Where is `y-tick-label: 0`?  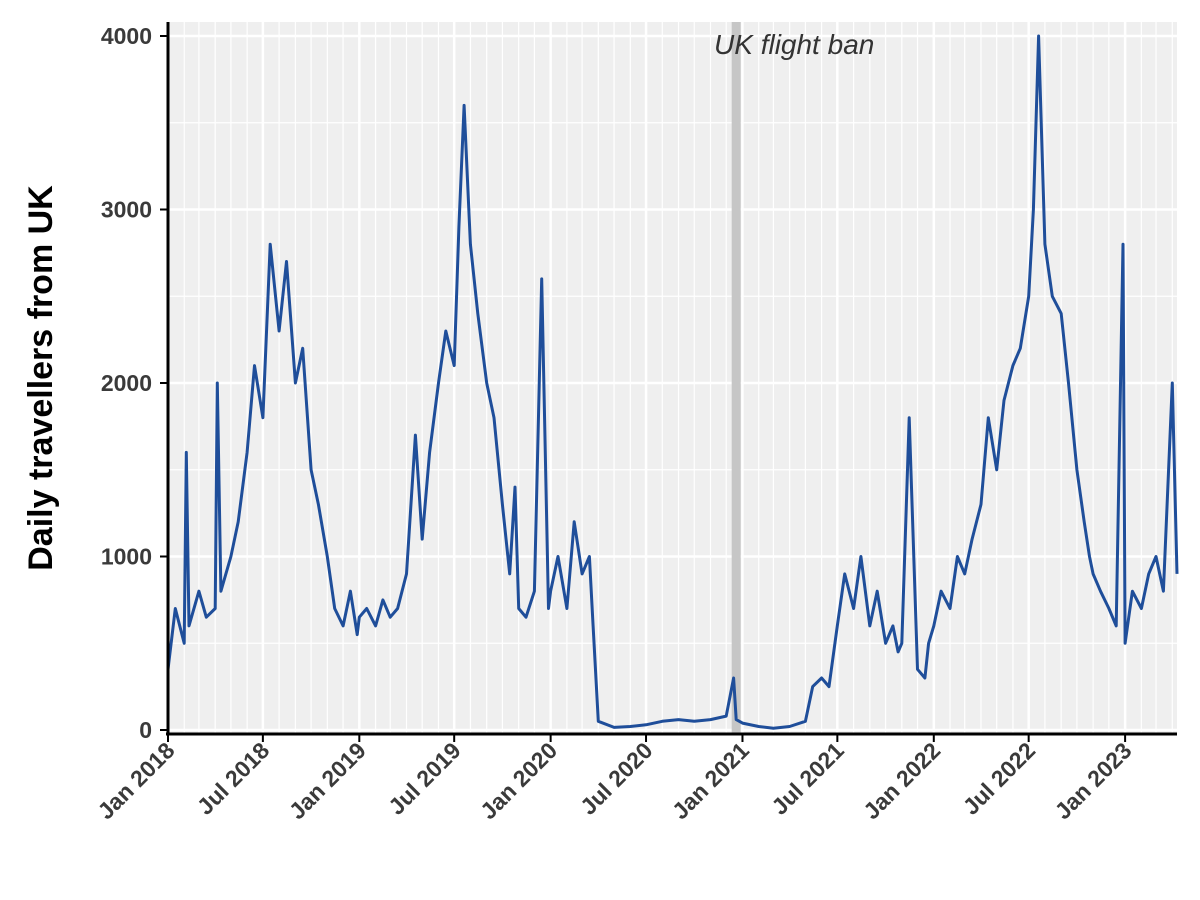 y-tick-label: 0 is located at coordinates (145, 730).